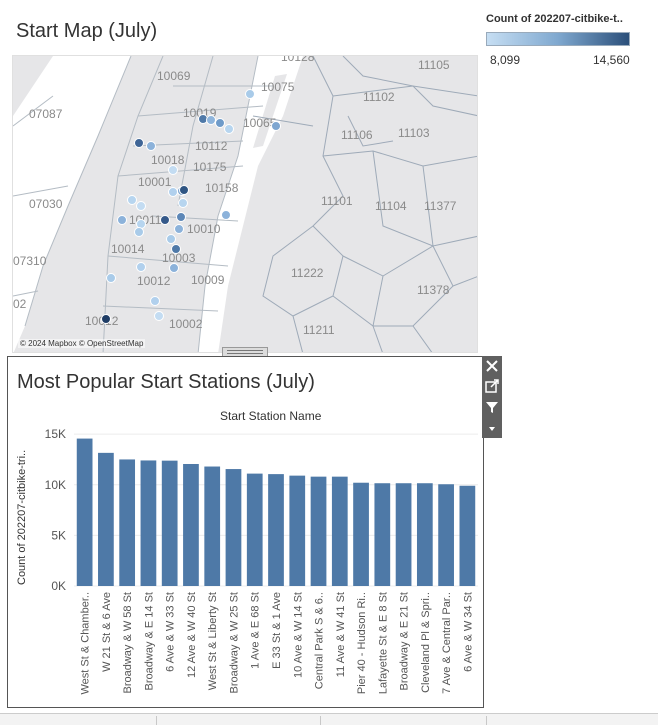 This screenshot has height=725, width=658. What do you see at coordinates (55, 510) in the screenshot?
I see `y-axis-ticks: 0K 5K 10K 15K` at bounding box center [55, 510].